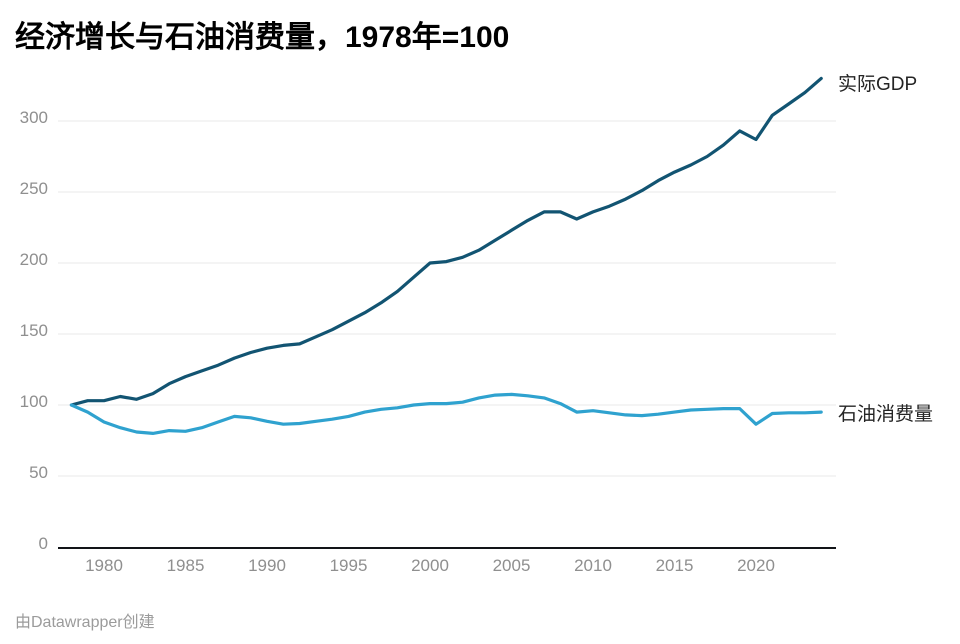  Describe the element at coordinates (886, 415) in the screenshot. I see `series-label-oil-consumption: 石油消费量` at that location.